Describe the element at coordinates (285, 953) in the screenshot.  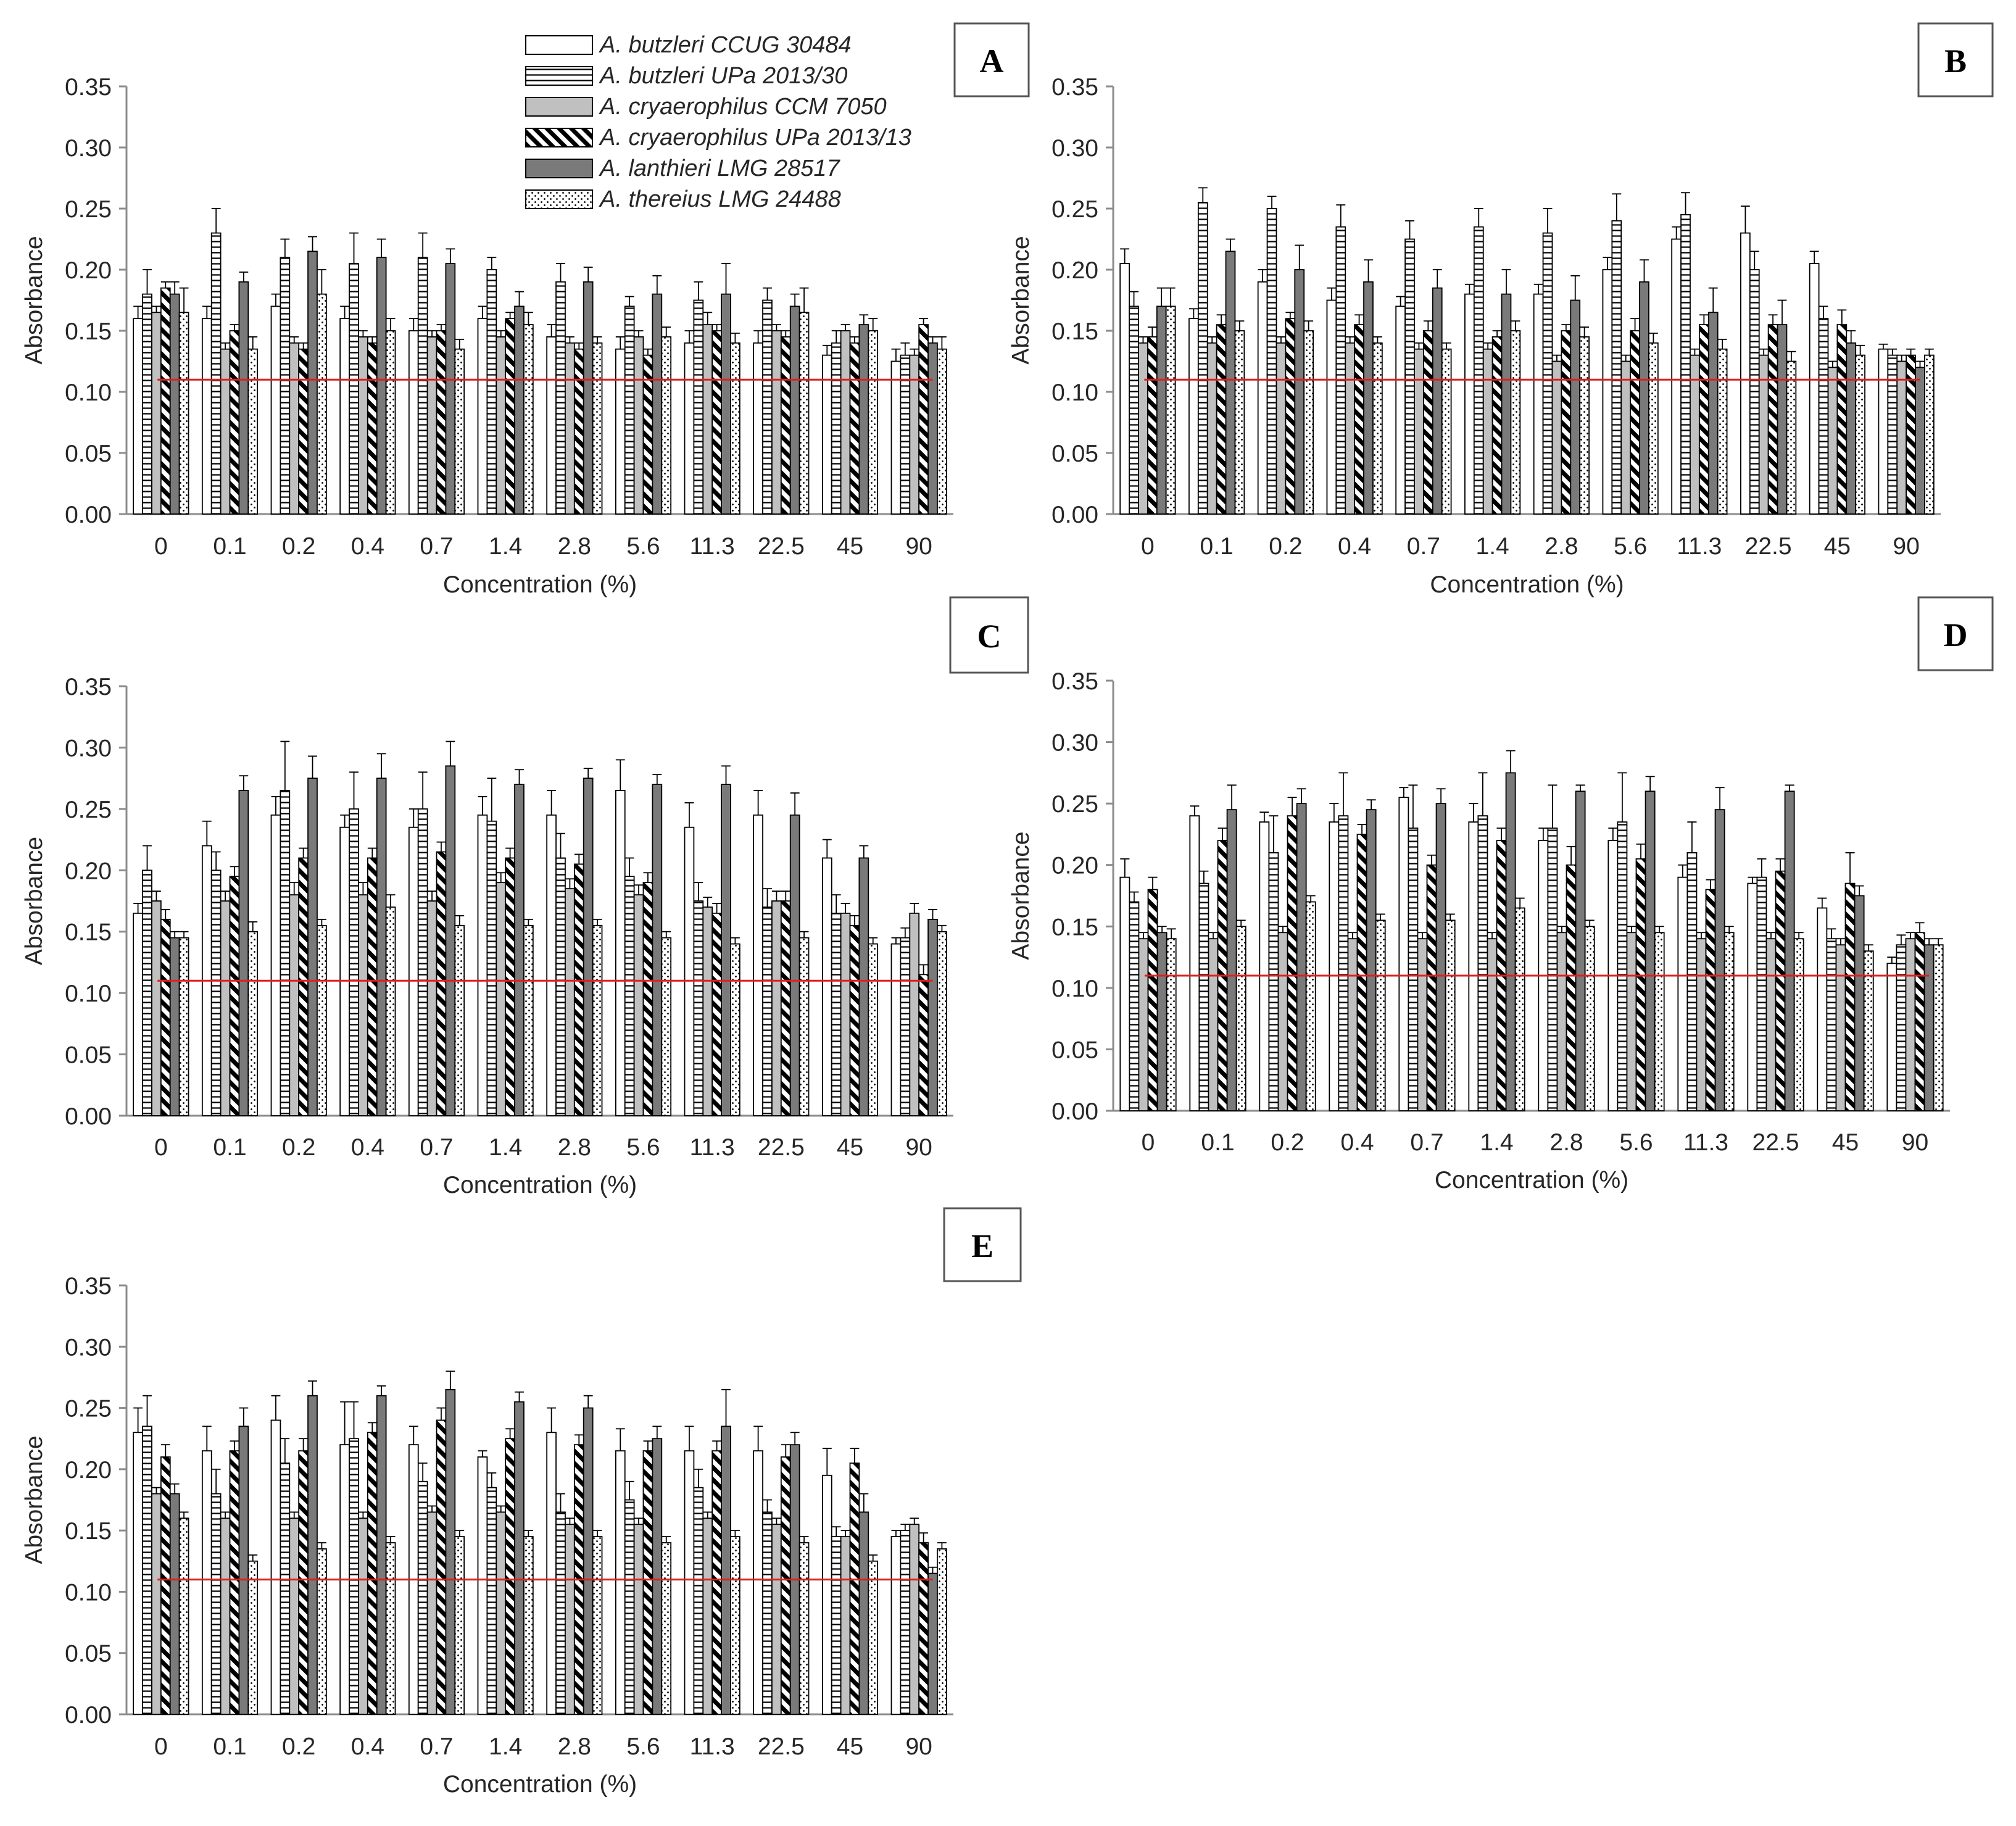
I see `bar-C-0.2-s2` at that location.